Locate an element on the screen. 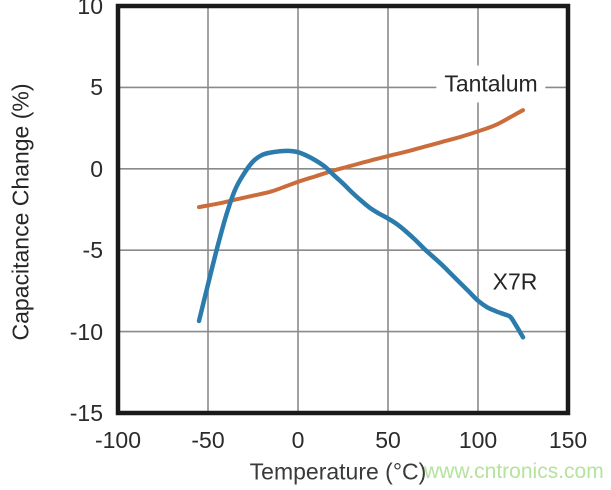  x-axis-title: Temperature (°C) is located at coordinates (338, 471).